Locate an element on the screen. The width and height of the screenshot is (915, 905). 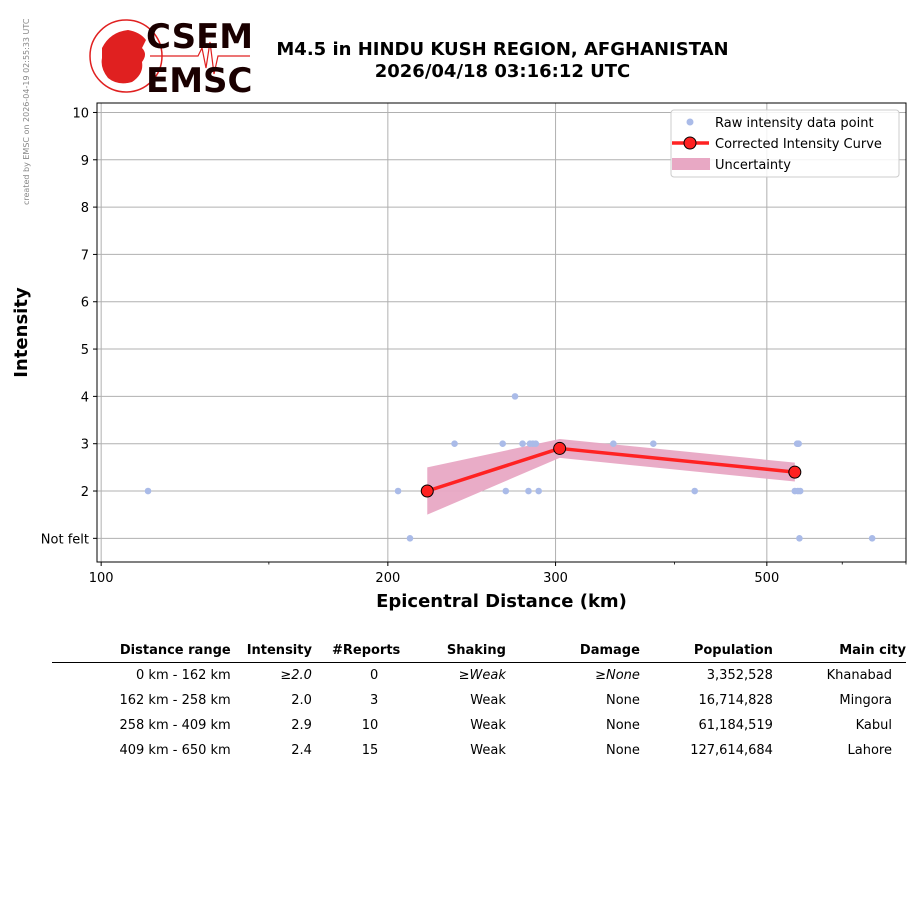
cell-city: Lahore is located at coordinates (869, 750).